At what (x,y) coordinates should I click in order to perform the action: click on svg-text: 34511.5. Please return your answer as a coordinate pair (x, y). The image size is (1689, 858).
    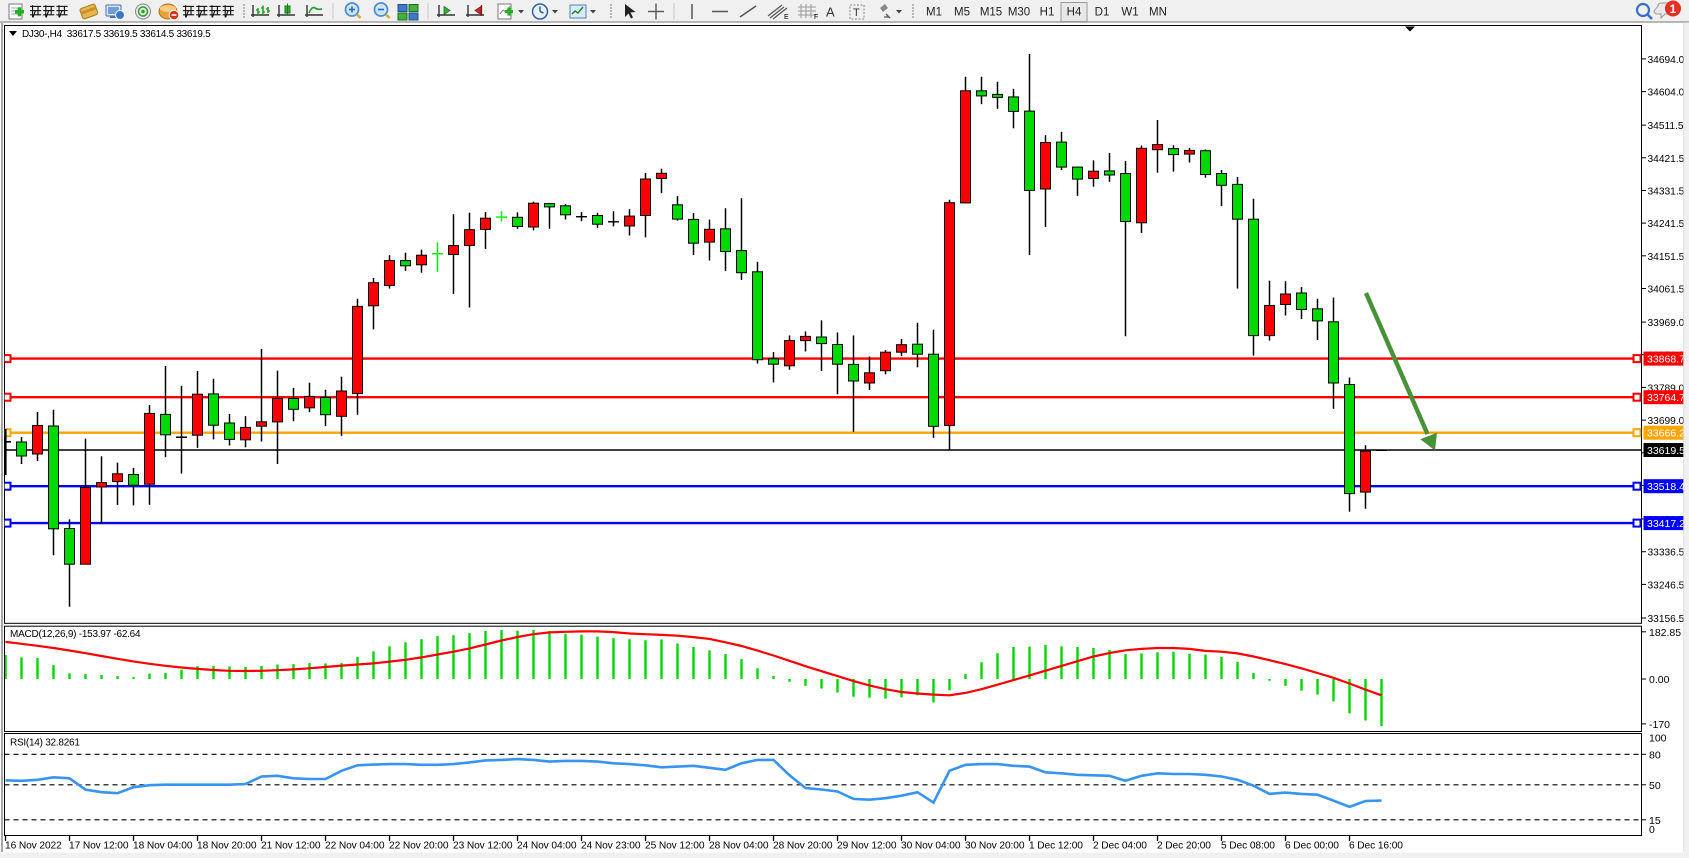
    Looking at the image, I should click on (1666, 126).